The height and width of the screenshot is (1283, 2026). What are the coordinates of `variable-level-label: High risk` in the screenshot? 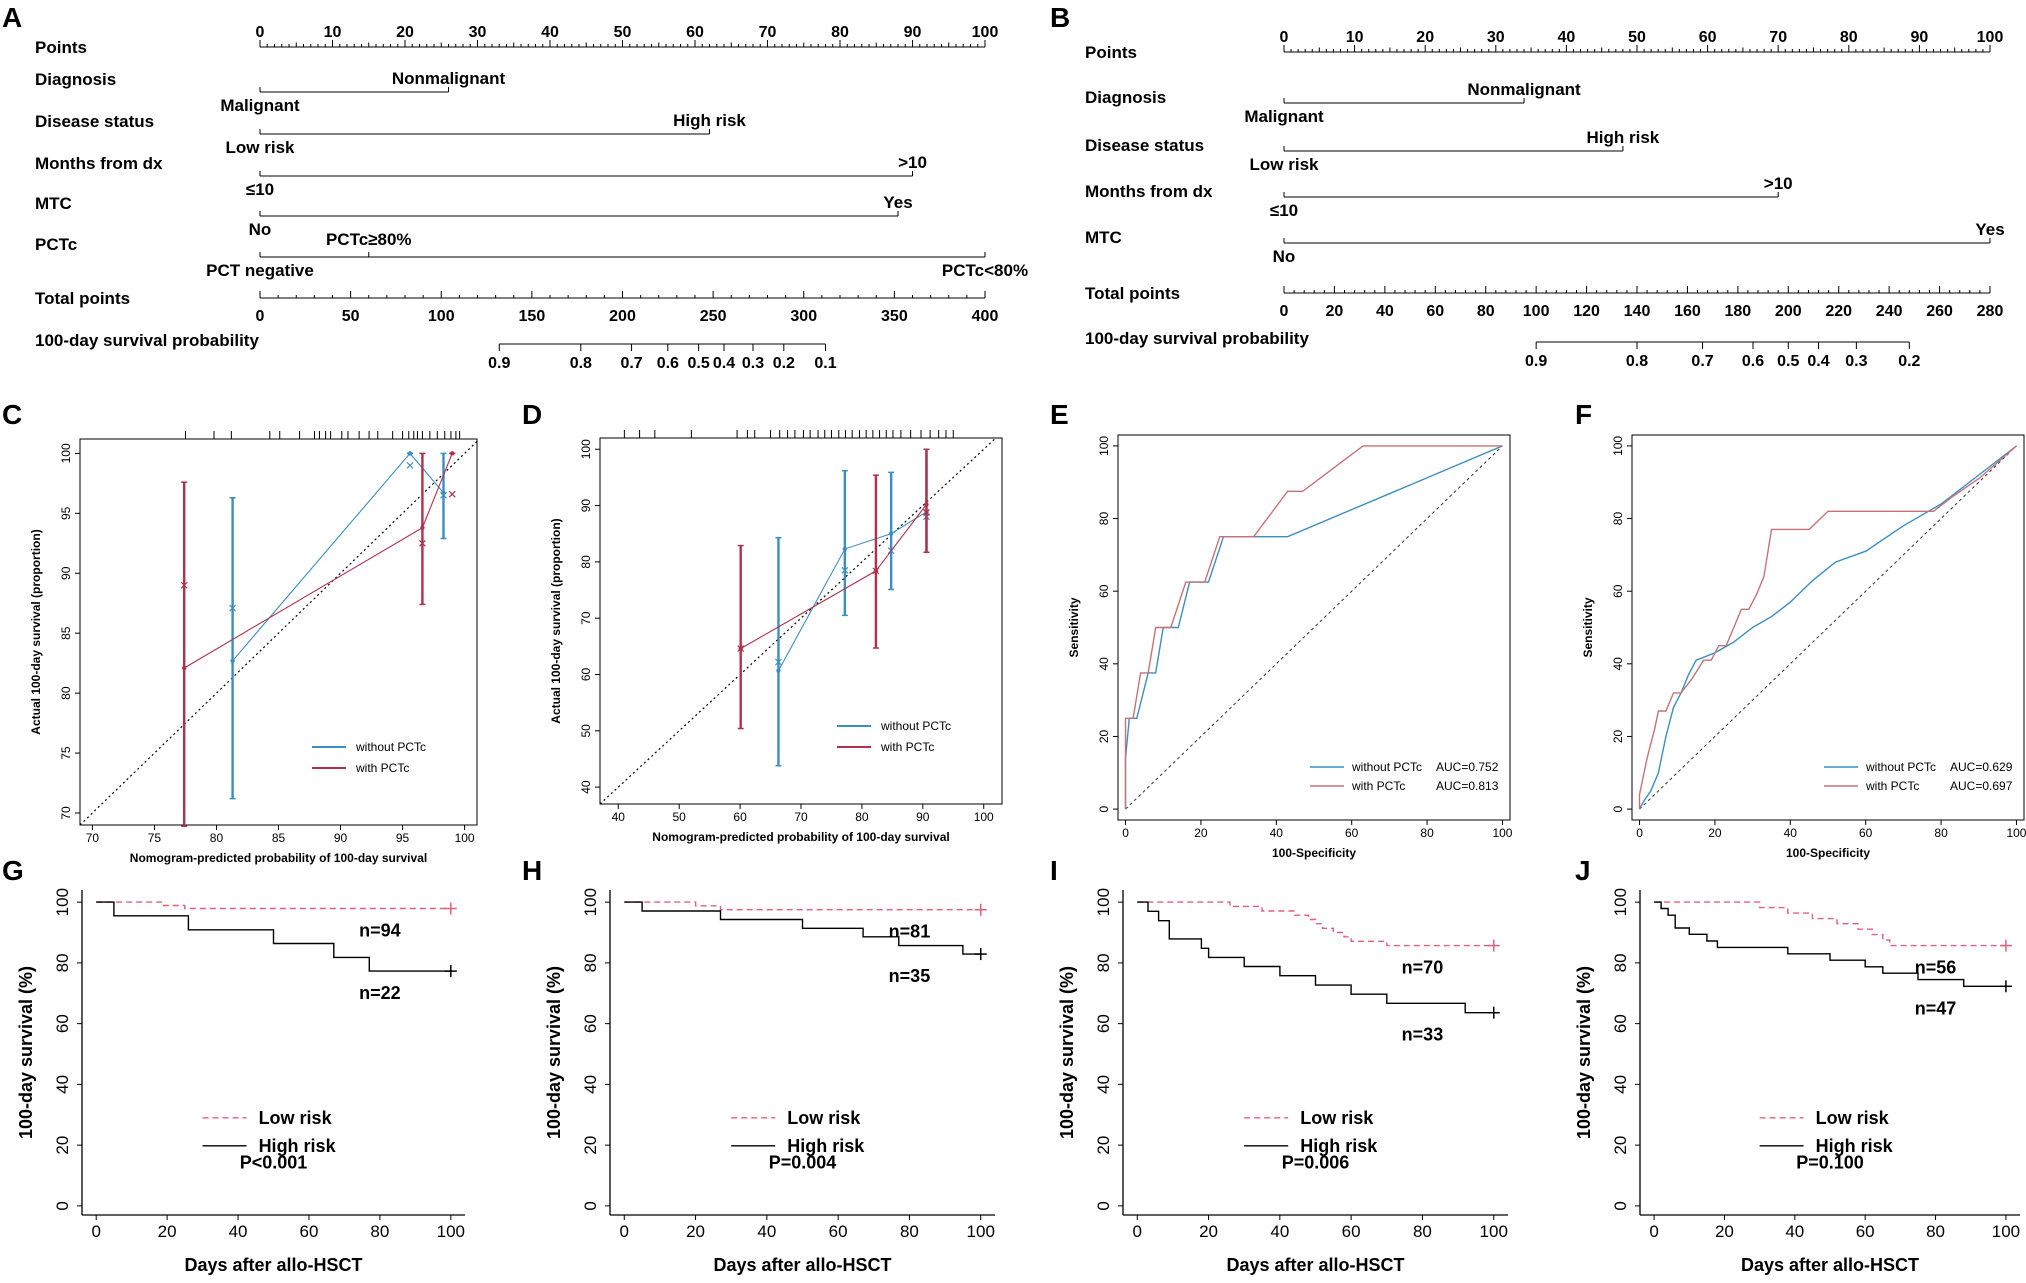 It's located at (1623, 137).